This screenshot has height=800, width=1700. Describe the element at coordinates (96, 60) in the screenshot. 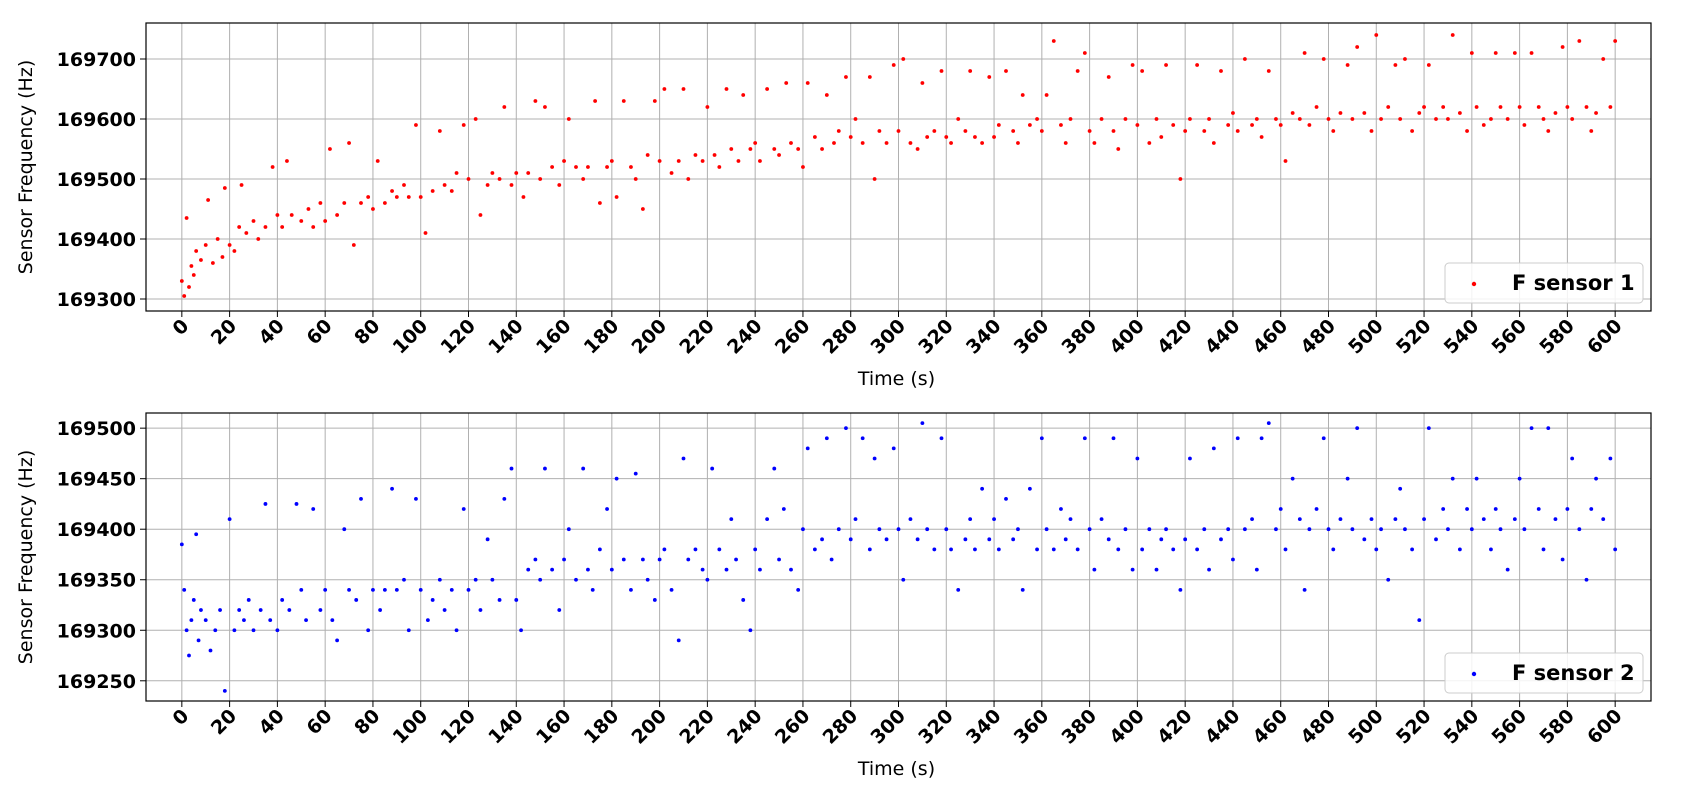

I see `y-tick-label: 169700` at that location.